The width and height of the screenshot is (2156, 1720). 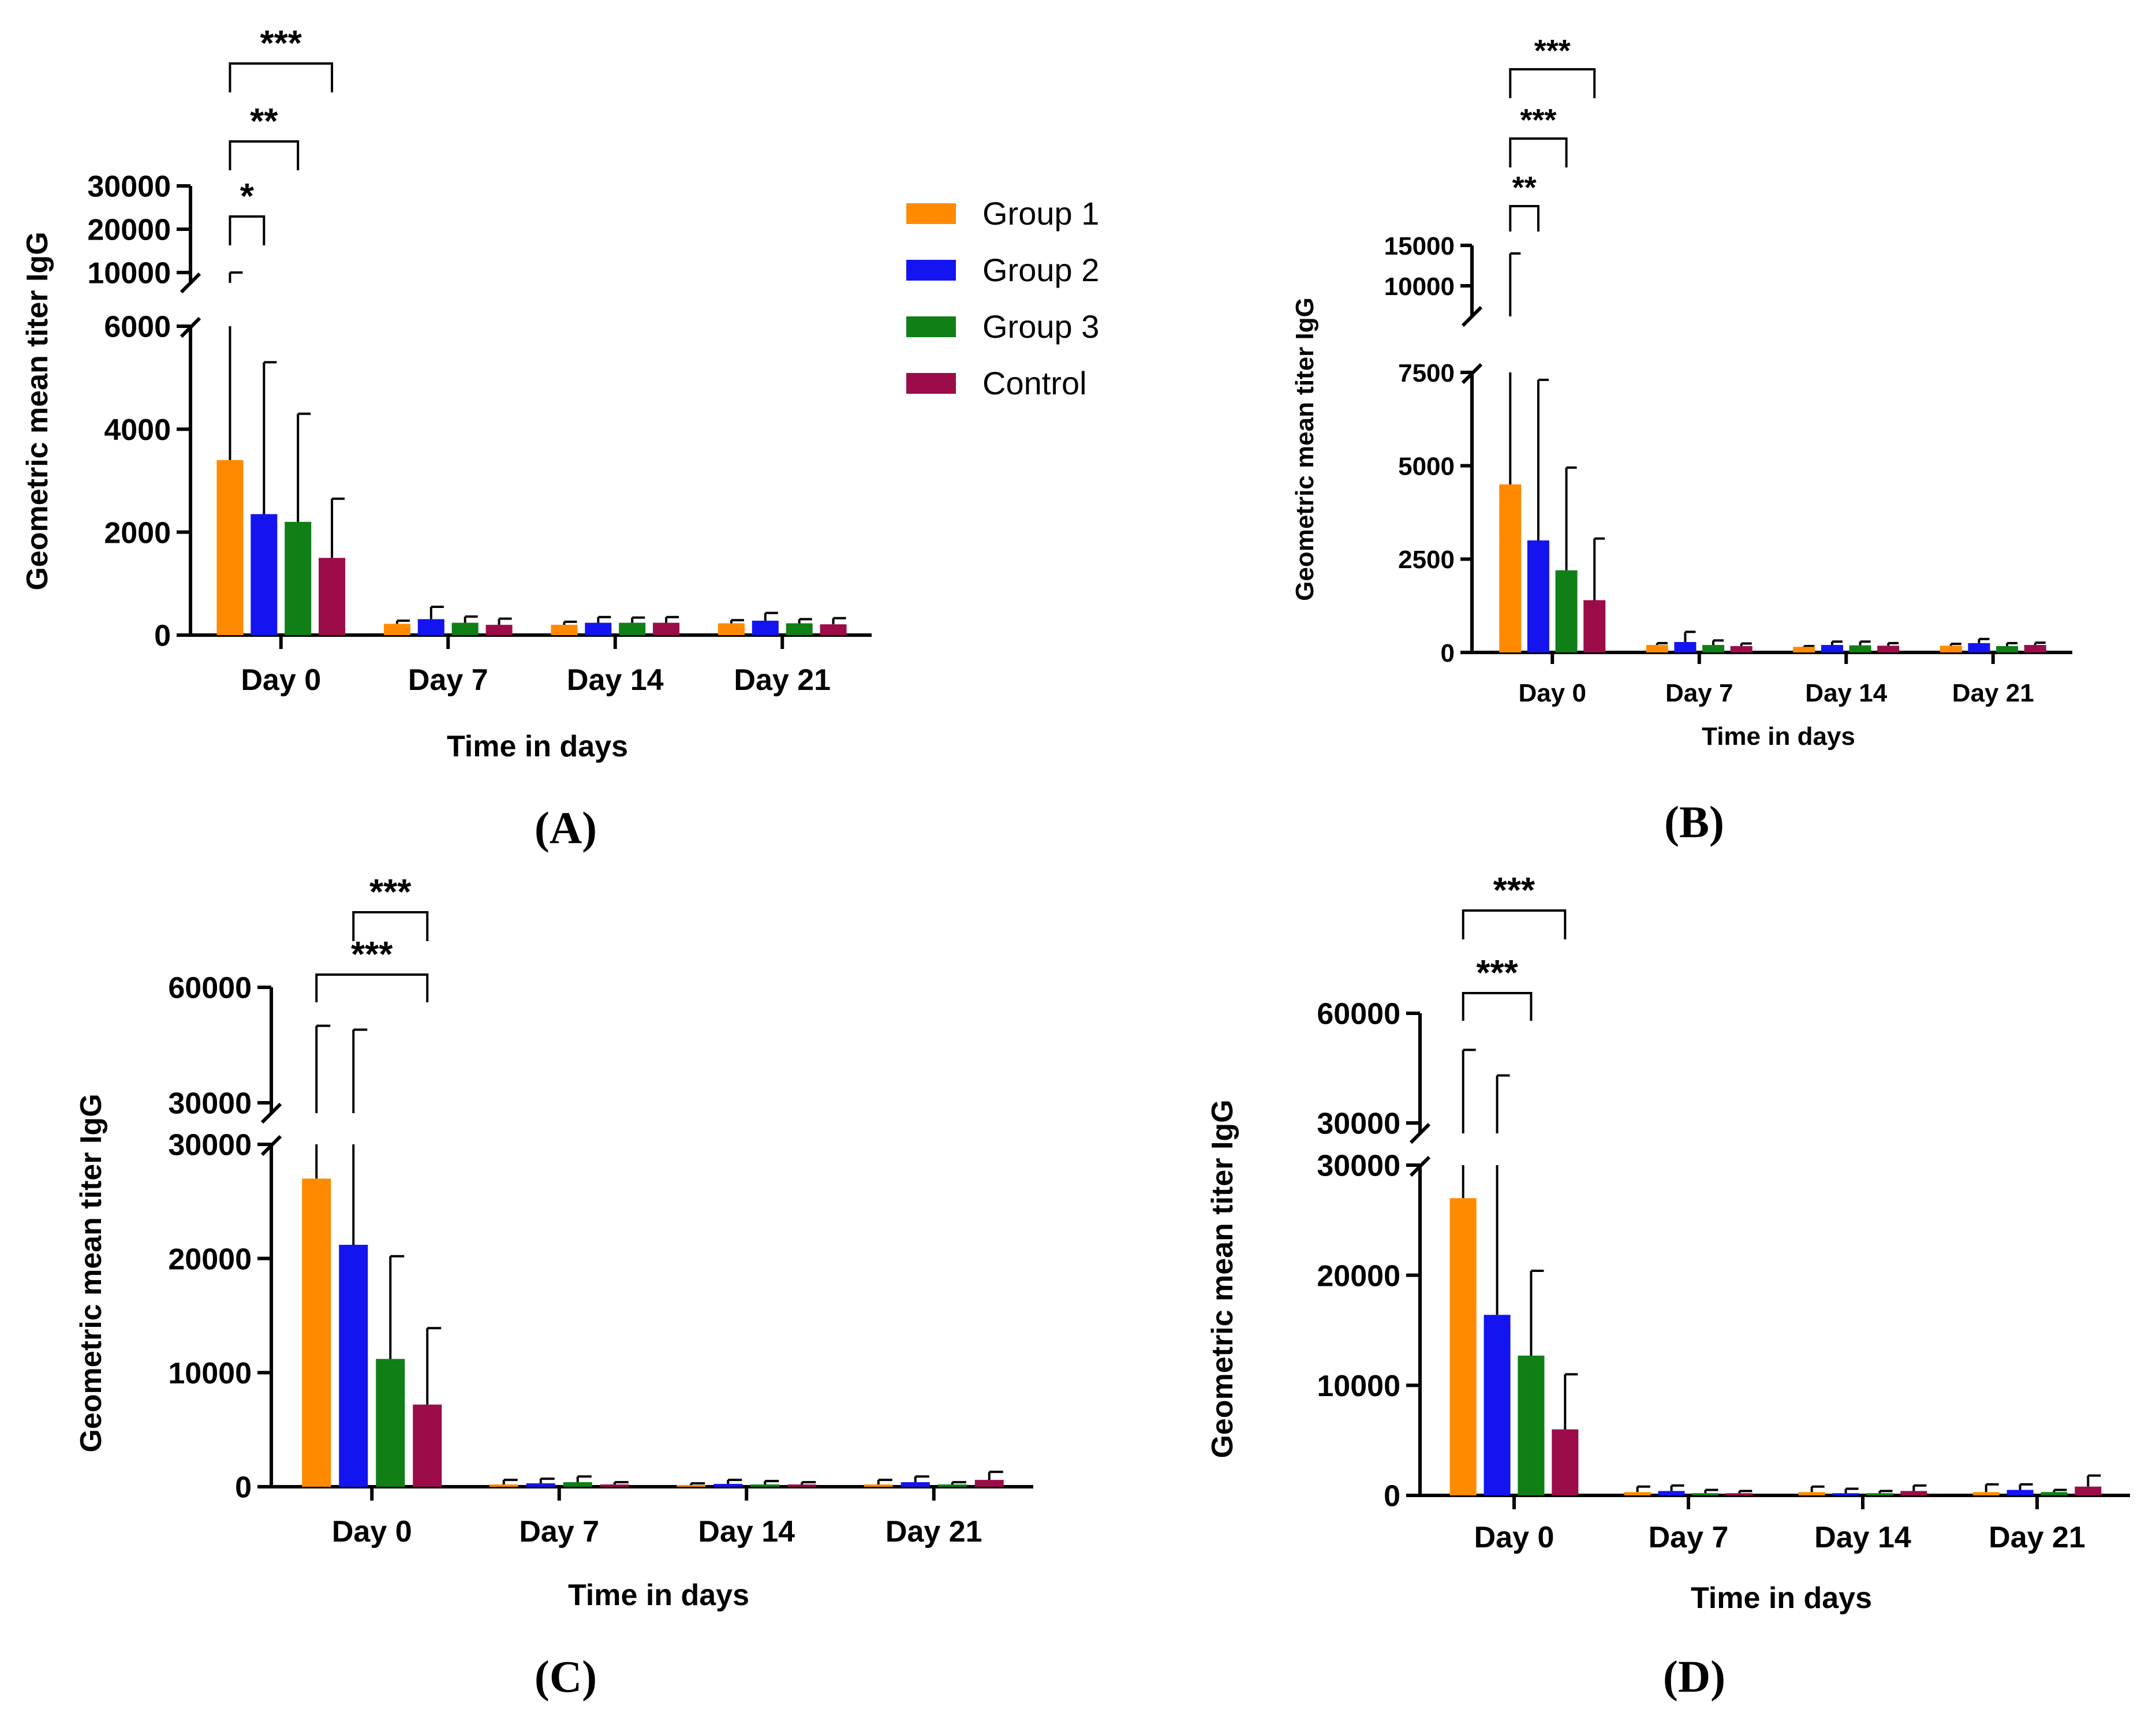 I want to click on y-tick-label: 15000, so click(x=1419, y=246).